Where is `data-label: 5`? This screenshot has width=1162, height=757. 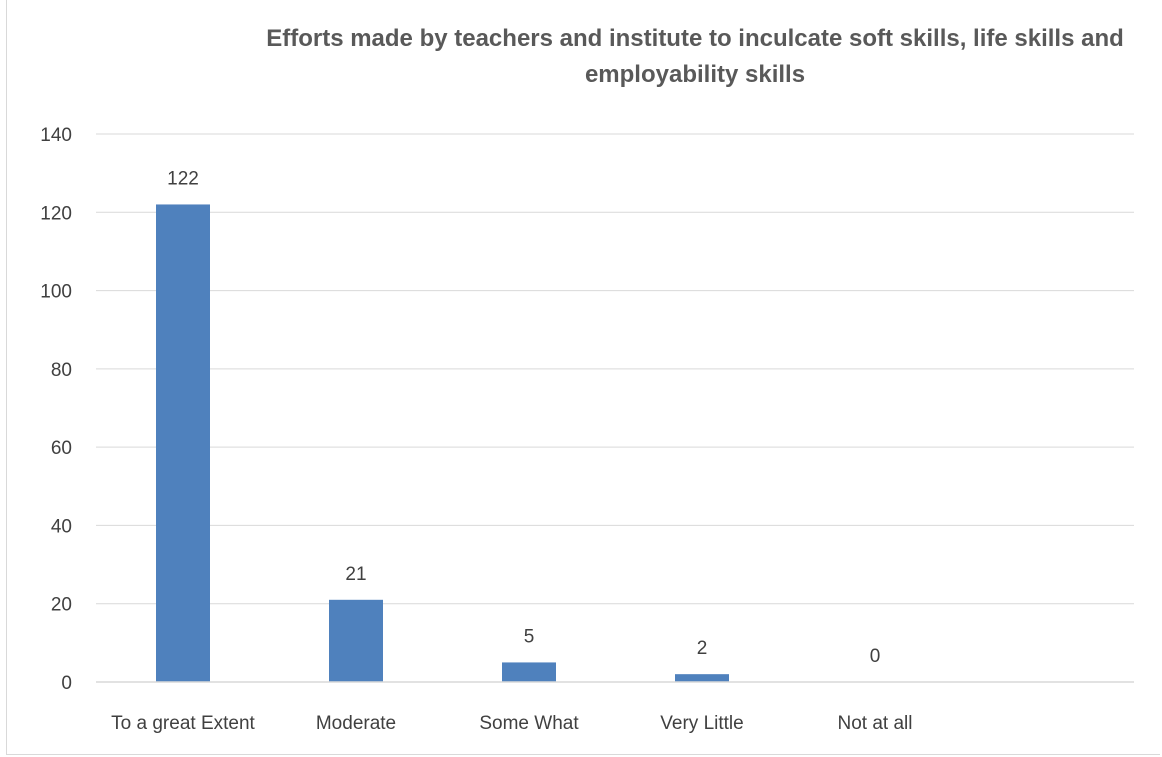 data-label: 5 is located at coordinates (529, 636).